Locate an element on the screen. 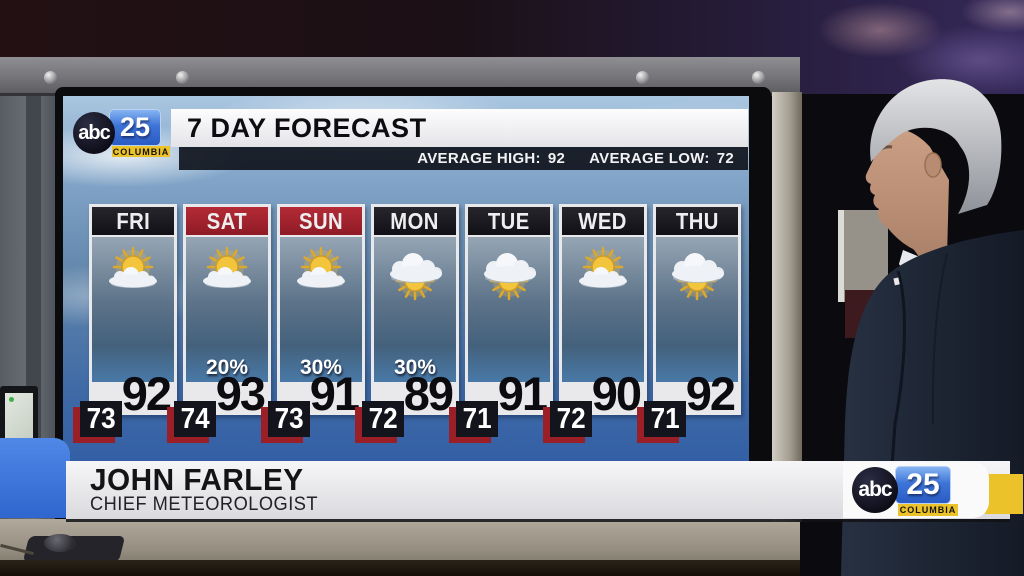 The width and height of the screenshot is (1024, 576). day-column: SAT 20% 93 74 is located at coordinates (222, 320).